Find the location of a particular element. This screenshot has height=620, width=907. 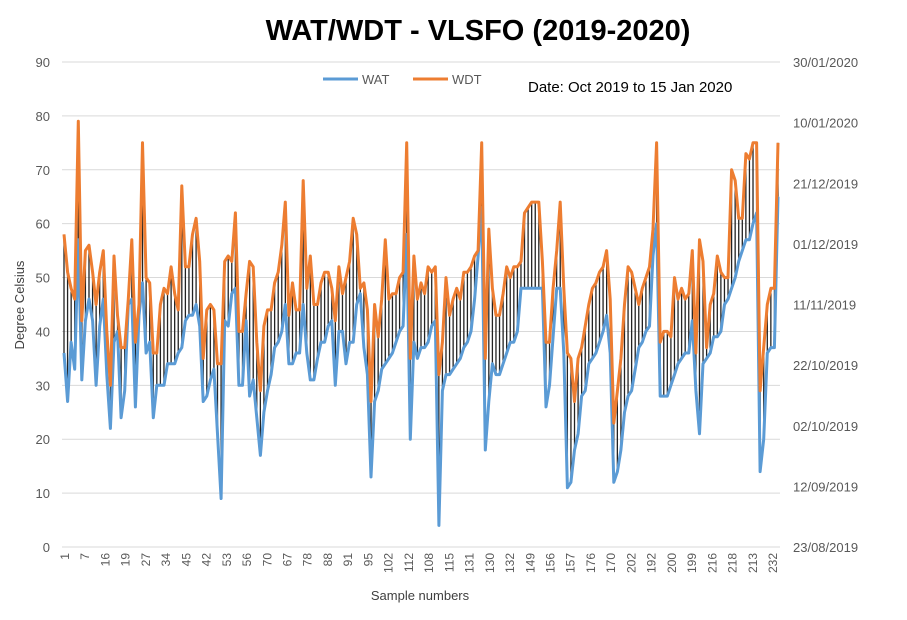

y-tick-label: 60 is located at coordinates (43, 224).